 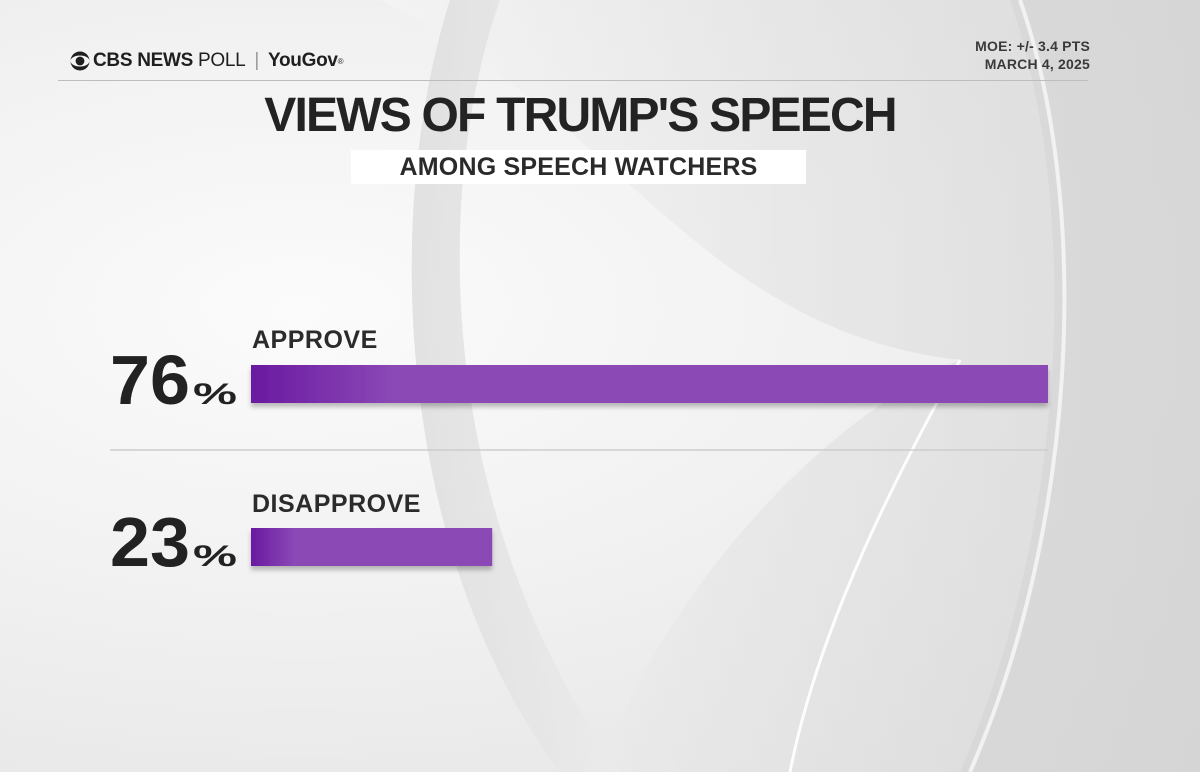 What do you see at coordinates (303, 60) in the screenshot?
I see `logo-yougov: YouGov` at bounding box center [303, 60].